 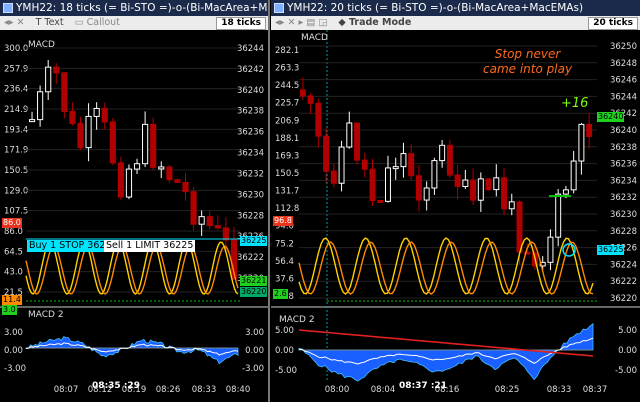 What do you see at coordinates (250, 216) in the screenshot?
I see `price-axis-label: 36228` at bounding box center [250, 216].